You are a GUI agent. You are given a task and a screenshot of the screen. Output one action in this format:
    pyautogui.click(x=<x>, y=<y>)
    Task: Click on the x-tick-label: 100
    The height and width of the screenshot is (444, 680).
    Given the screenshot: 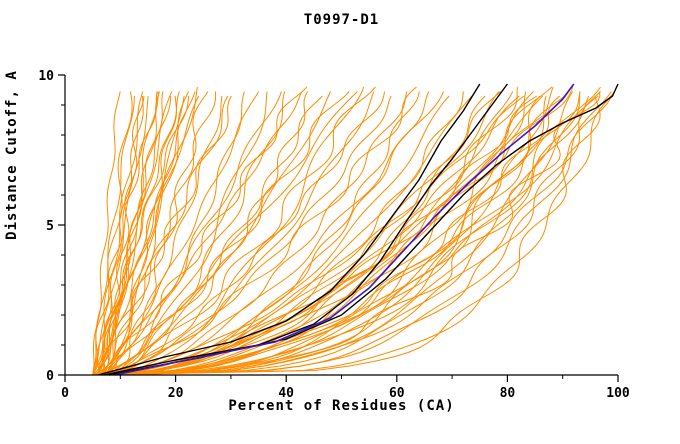 What is the action you would take?
    pyautogui.click(x=618, y=393)
    